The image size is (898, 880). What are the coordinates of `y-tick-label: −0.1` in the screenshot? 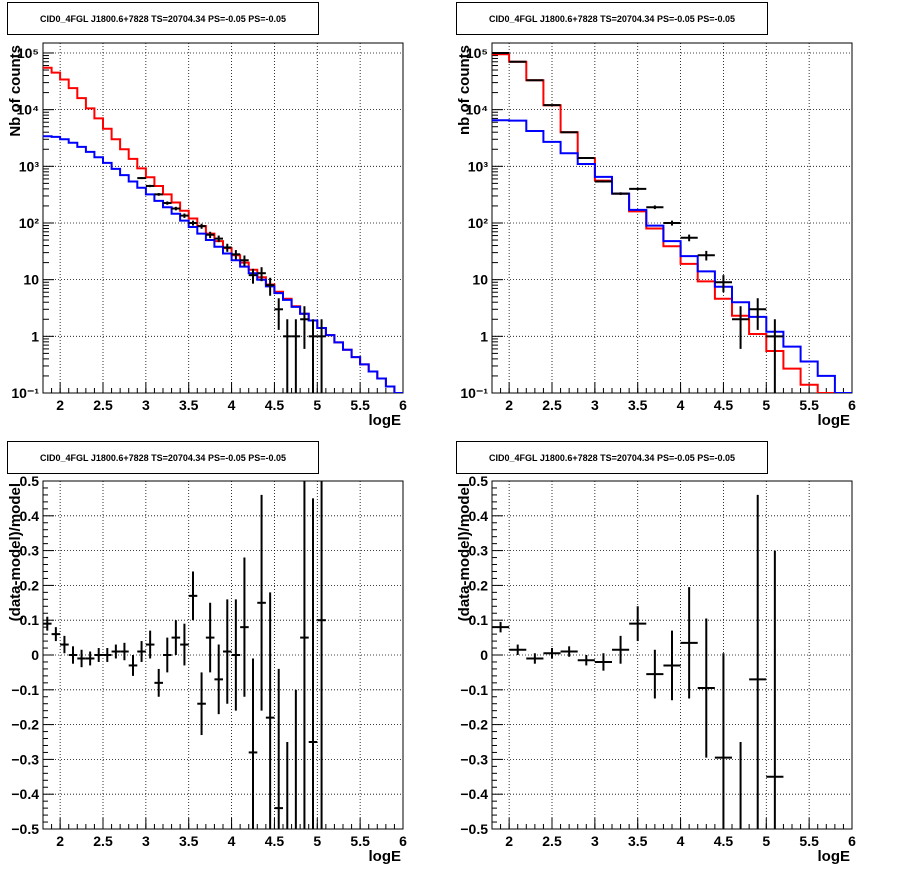 It's located at (474, 690).